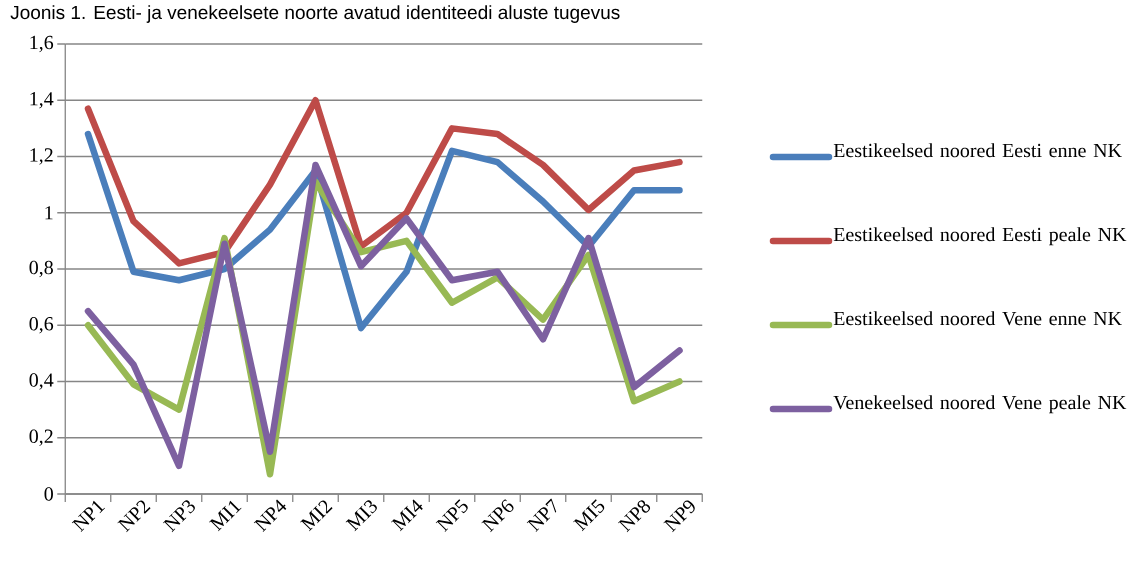  What do you see at coordinates (49, 213) in the screenshot?
I see `y-tick-label: 1` at bounding box center [49, 213].